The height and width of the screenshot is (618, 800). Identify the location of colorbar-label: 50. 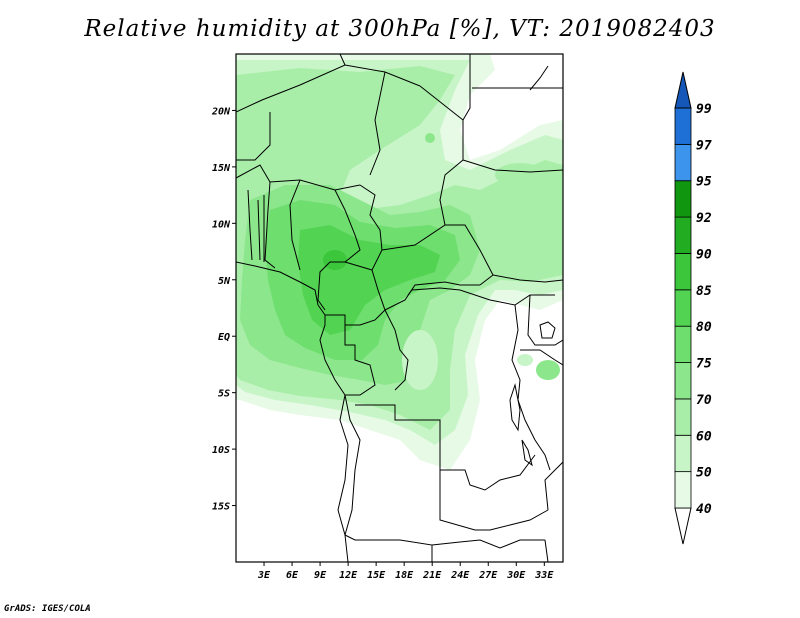
(704, 473).